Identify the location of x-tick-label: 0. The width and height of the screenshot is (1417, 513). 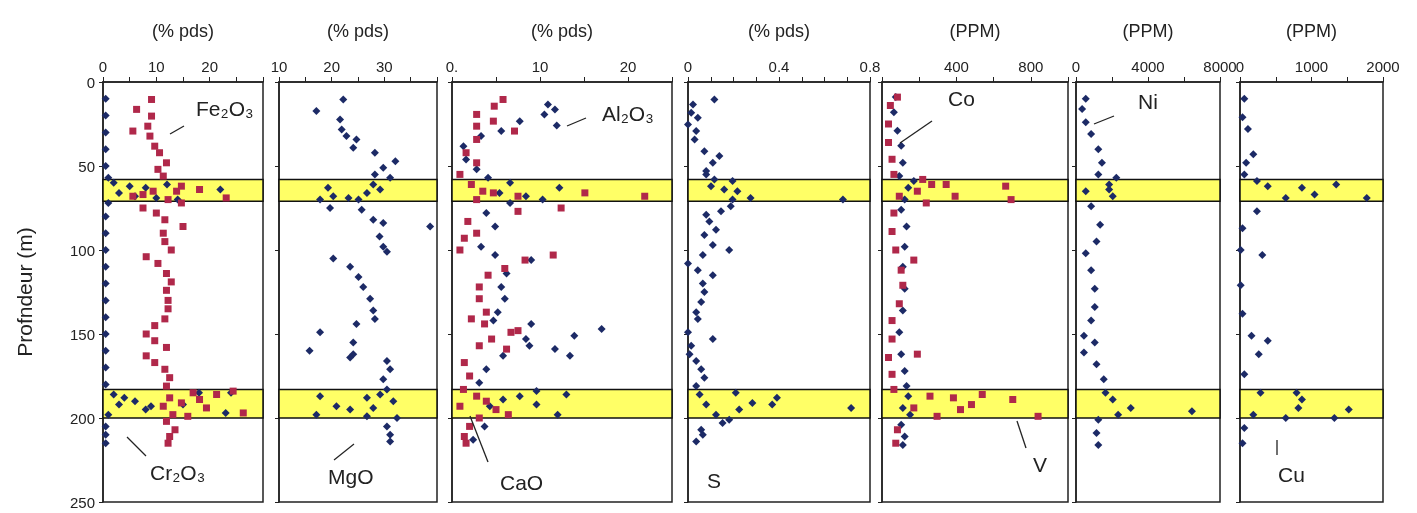
(103, 66).